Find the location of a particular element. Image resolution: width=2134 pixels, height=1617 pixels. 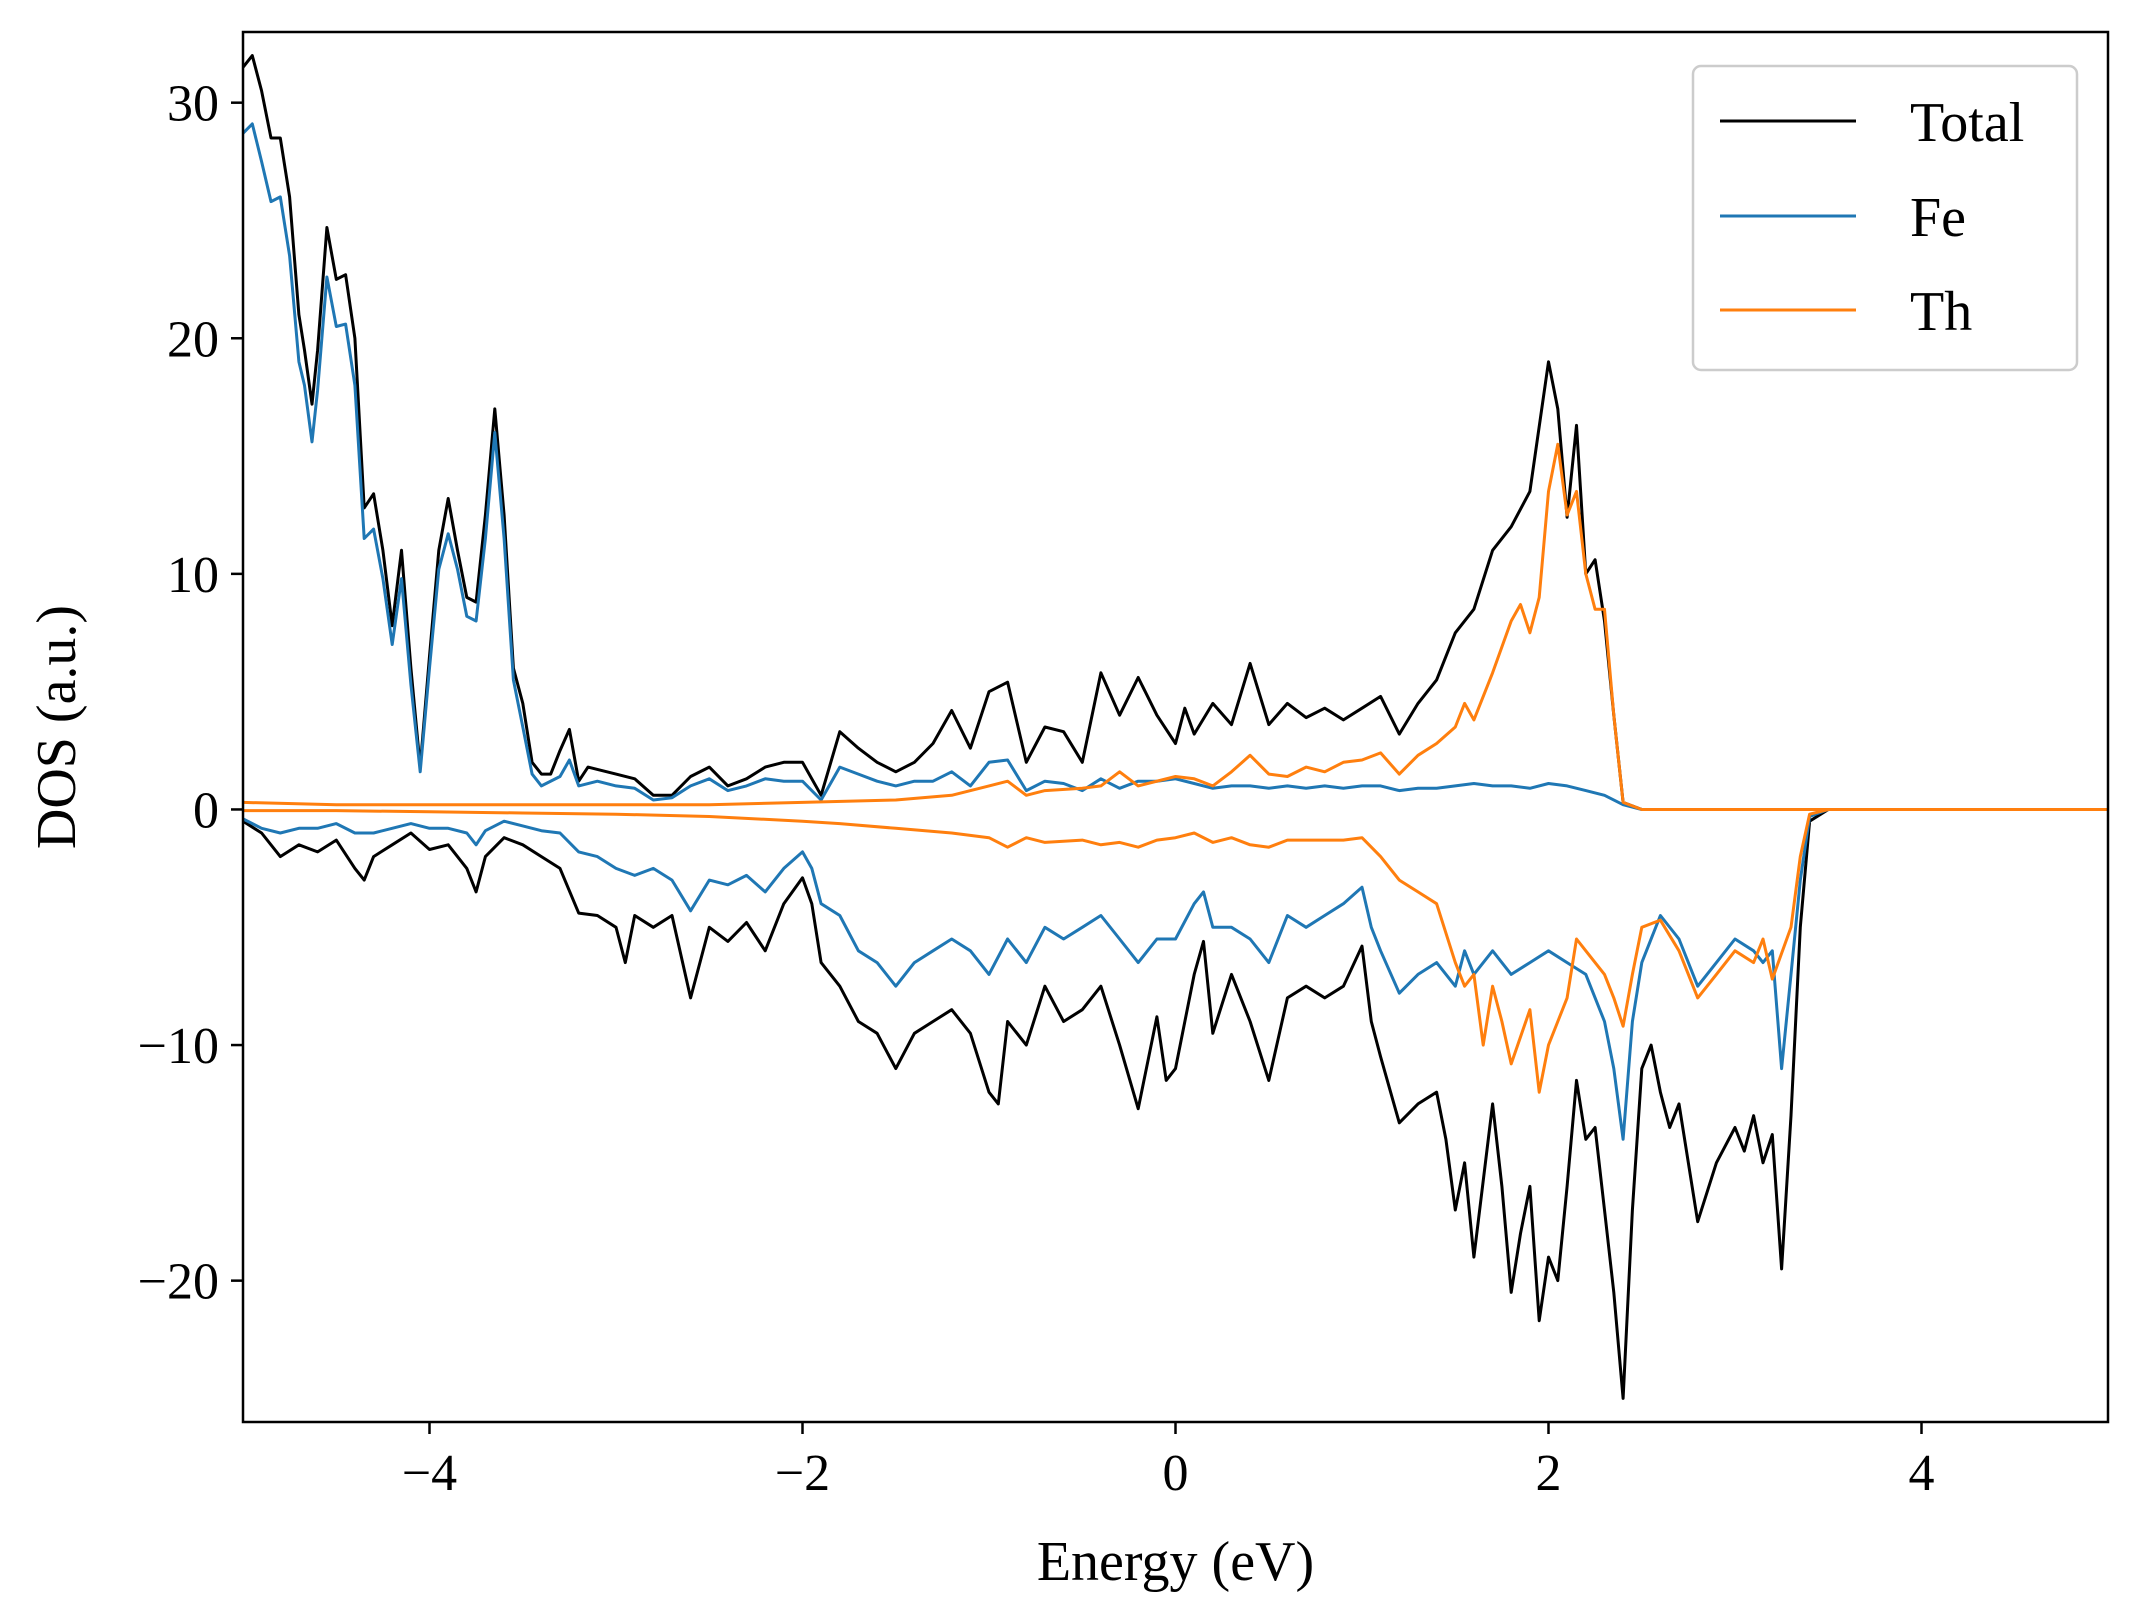

x-tick-label: 4 is located at coordinates (1922, 1473).